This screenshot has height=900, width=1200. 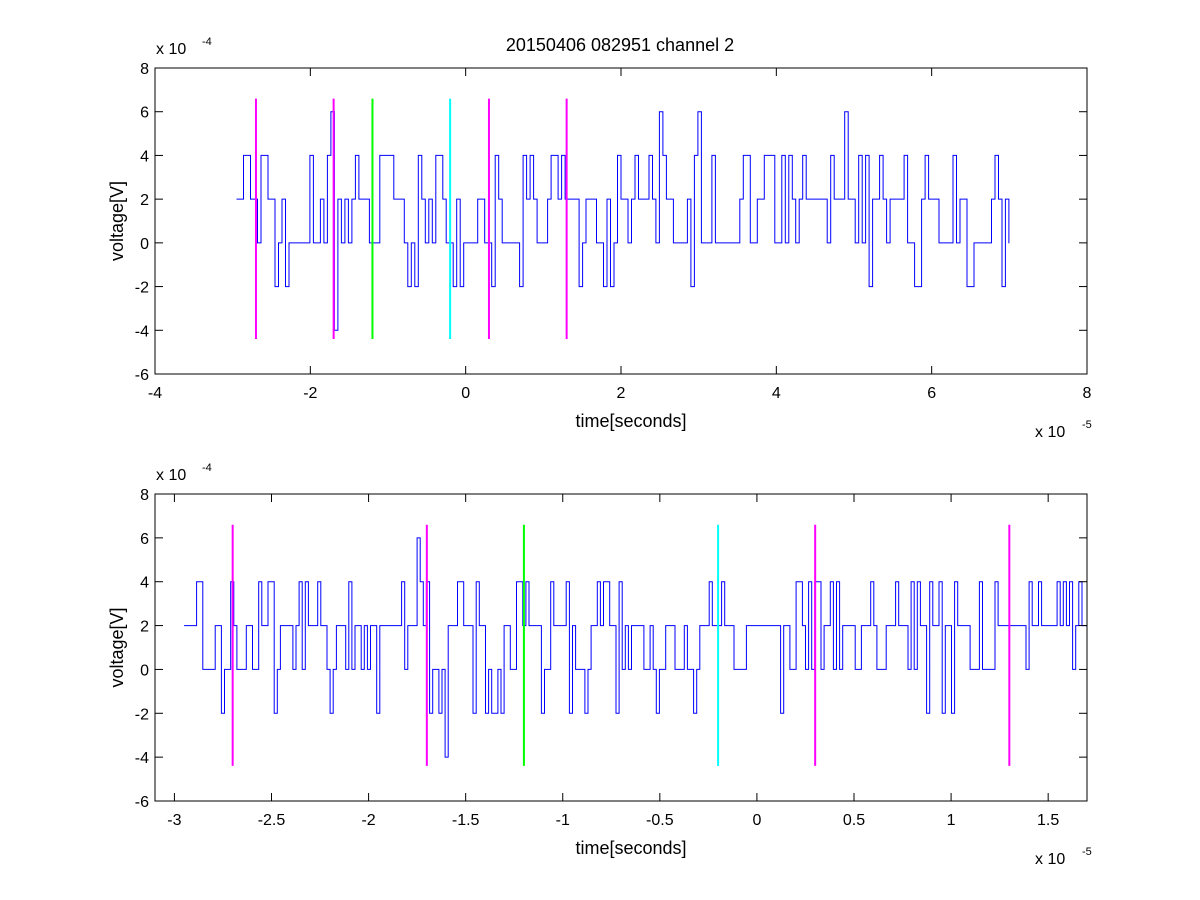 I want to click on x-tick-label: 1, so click(x=951, y=820).